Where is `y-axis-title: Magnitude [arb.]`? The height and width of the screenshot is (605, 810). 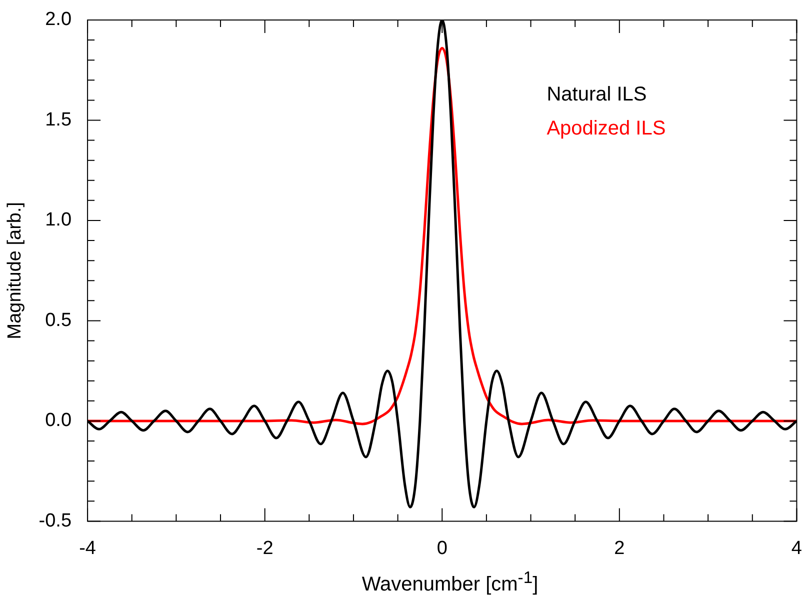
y-axis-title: Magnitude [arb.] is located at coordinates (15, 271).